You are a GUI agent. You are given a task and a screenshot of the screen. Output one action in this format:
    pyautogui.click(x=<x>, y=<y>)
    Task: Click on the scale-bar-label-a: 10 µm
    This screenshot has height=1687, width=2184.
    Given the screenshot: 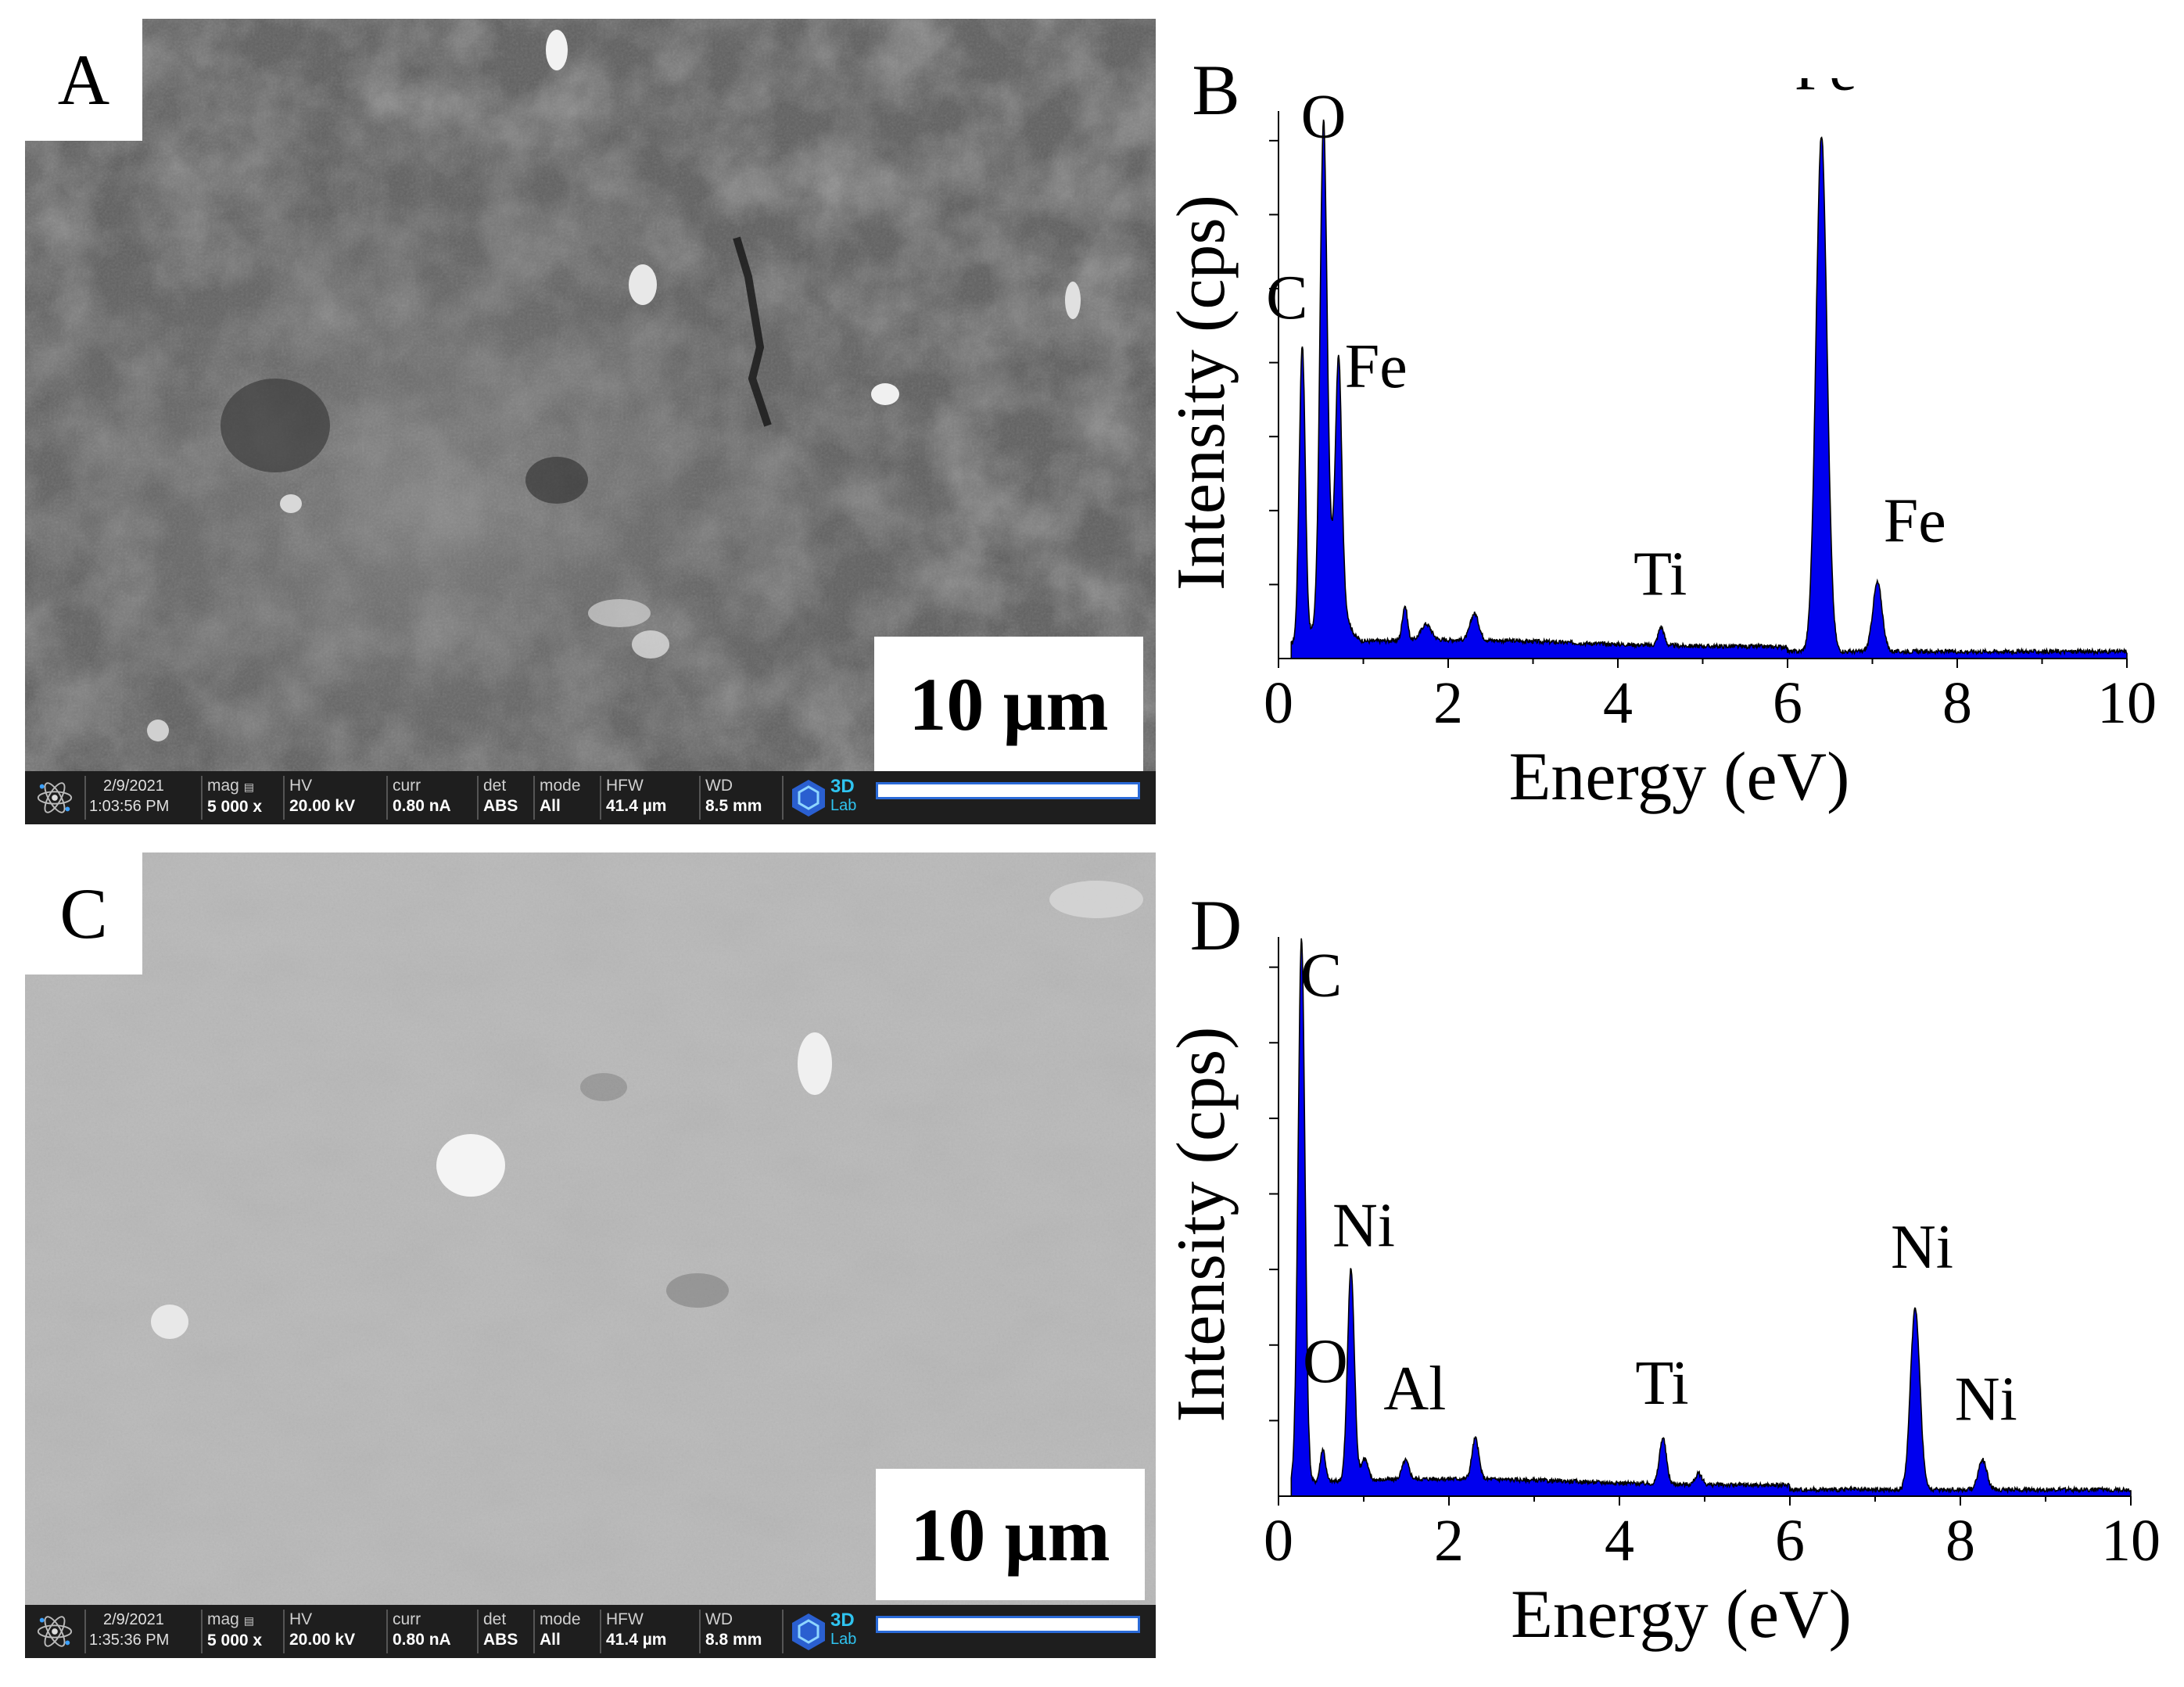 What is the action you would take?
    pyautogui.click(x=1008, y=704)
    